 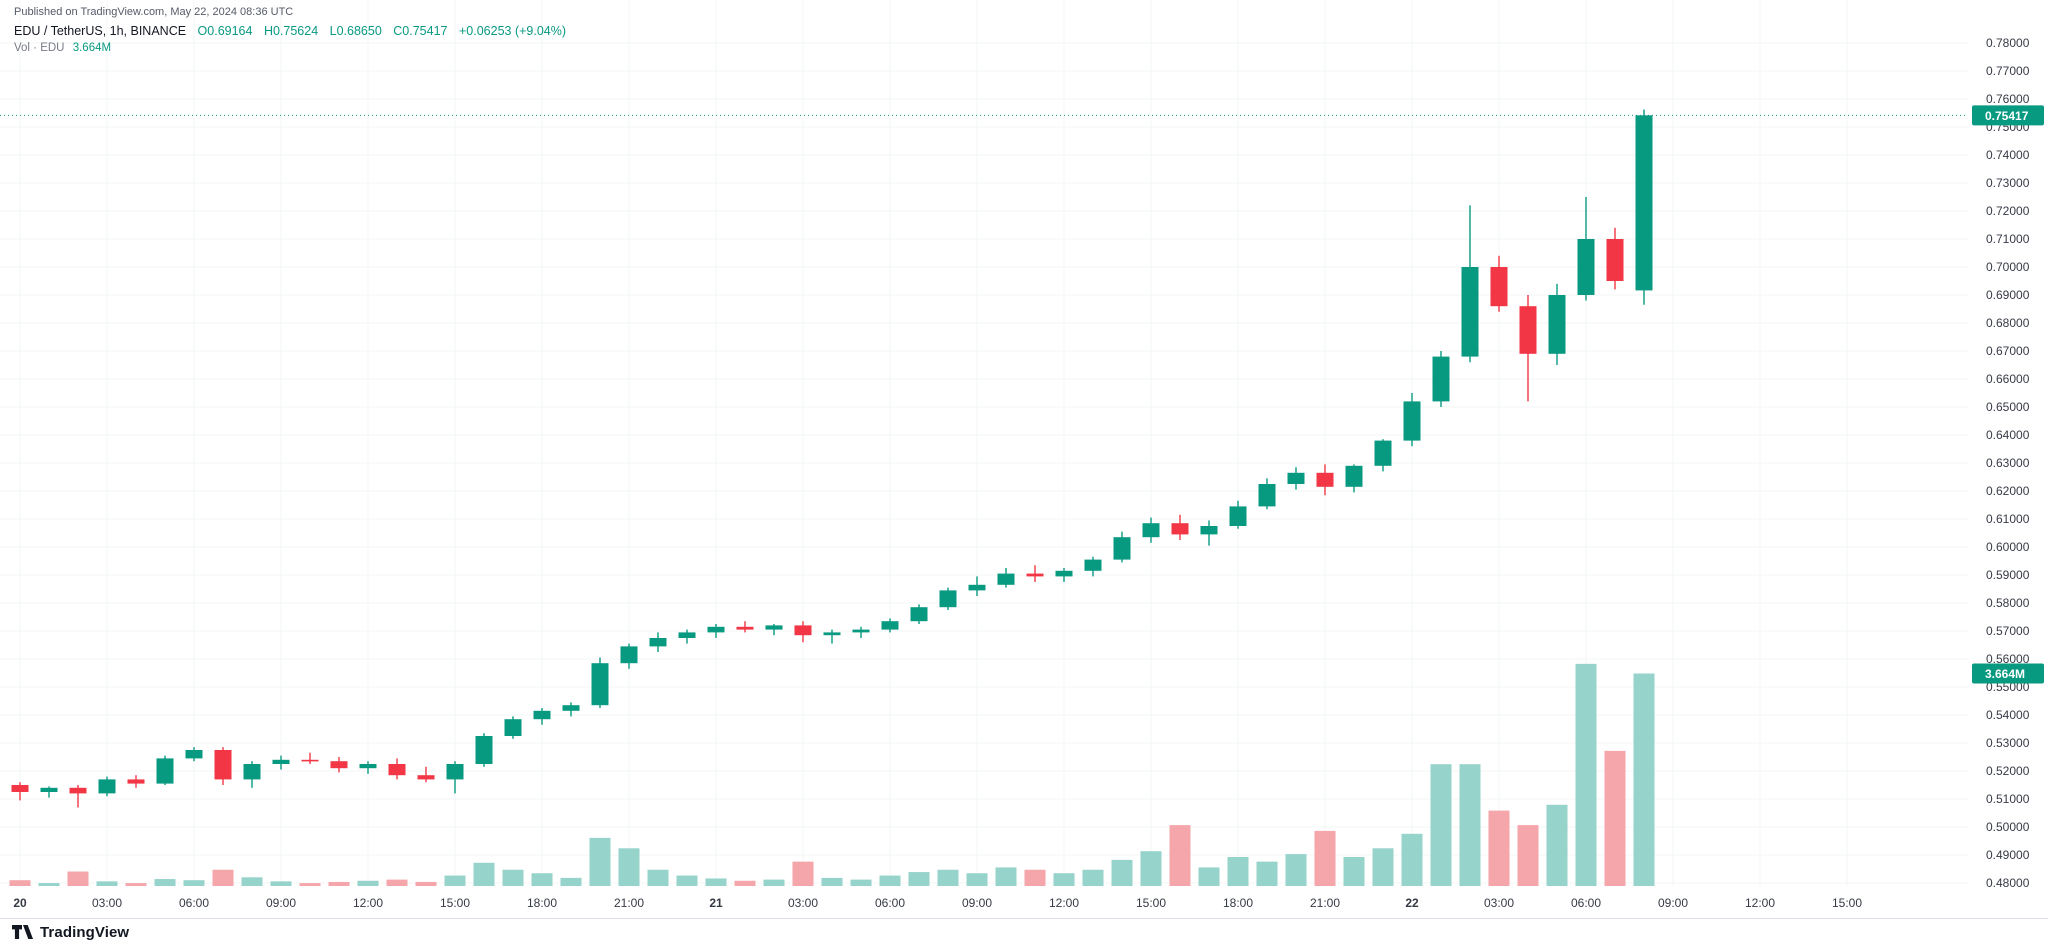 I want to click on price-axis-label: 0.69000, so click(x=2008, y=295).